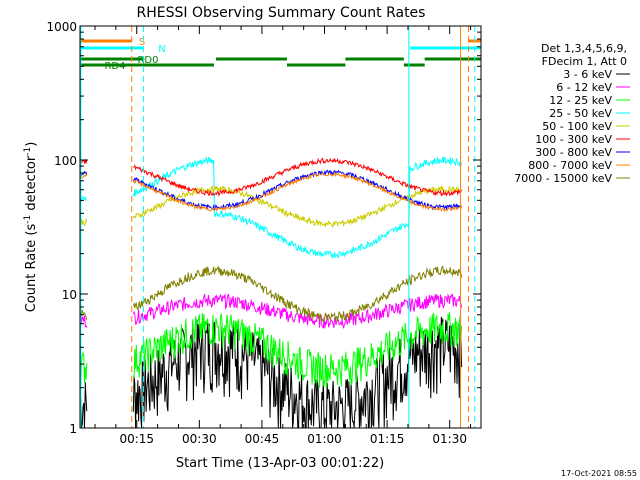  What do you see at coordinates (577, 126) in the screenshot?
I see `legend-entry-label: 50 - 100 keV` at bounding box center [577, 126].